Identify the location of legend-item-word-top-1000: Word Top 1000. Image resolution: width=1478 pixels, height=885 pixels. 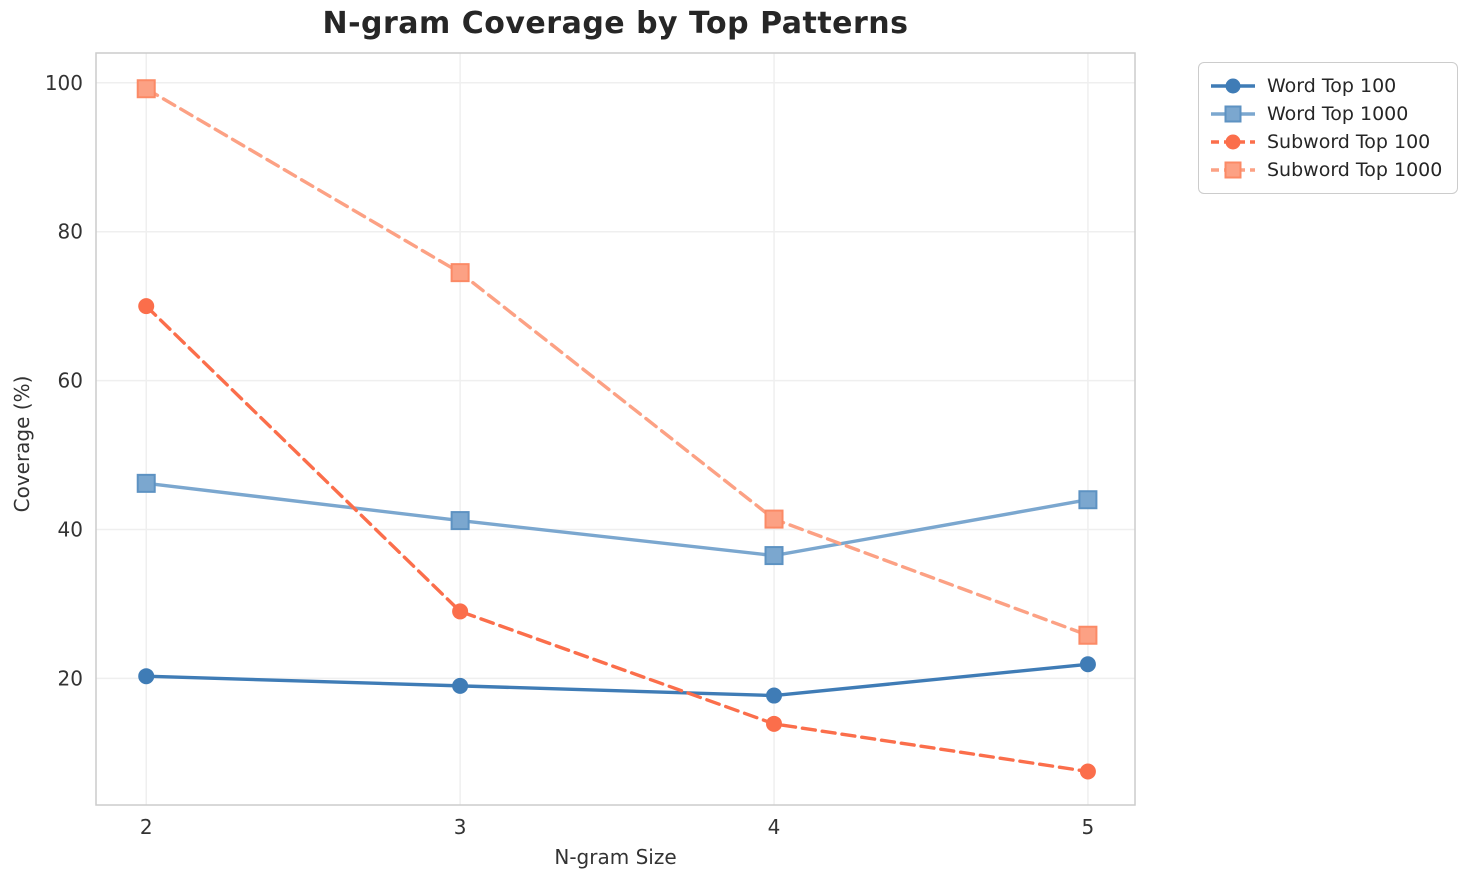
(1327, 114).